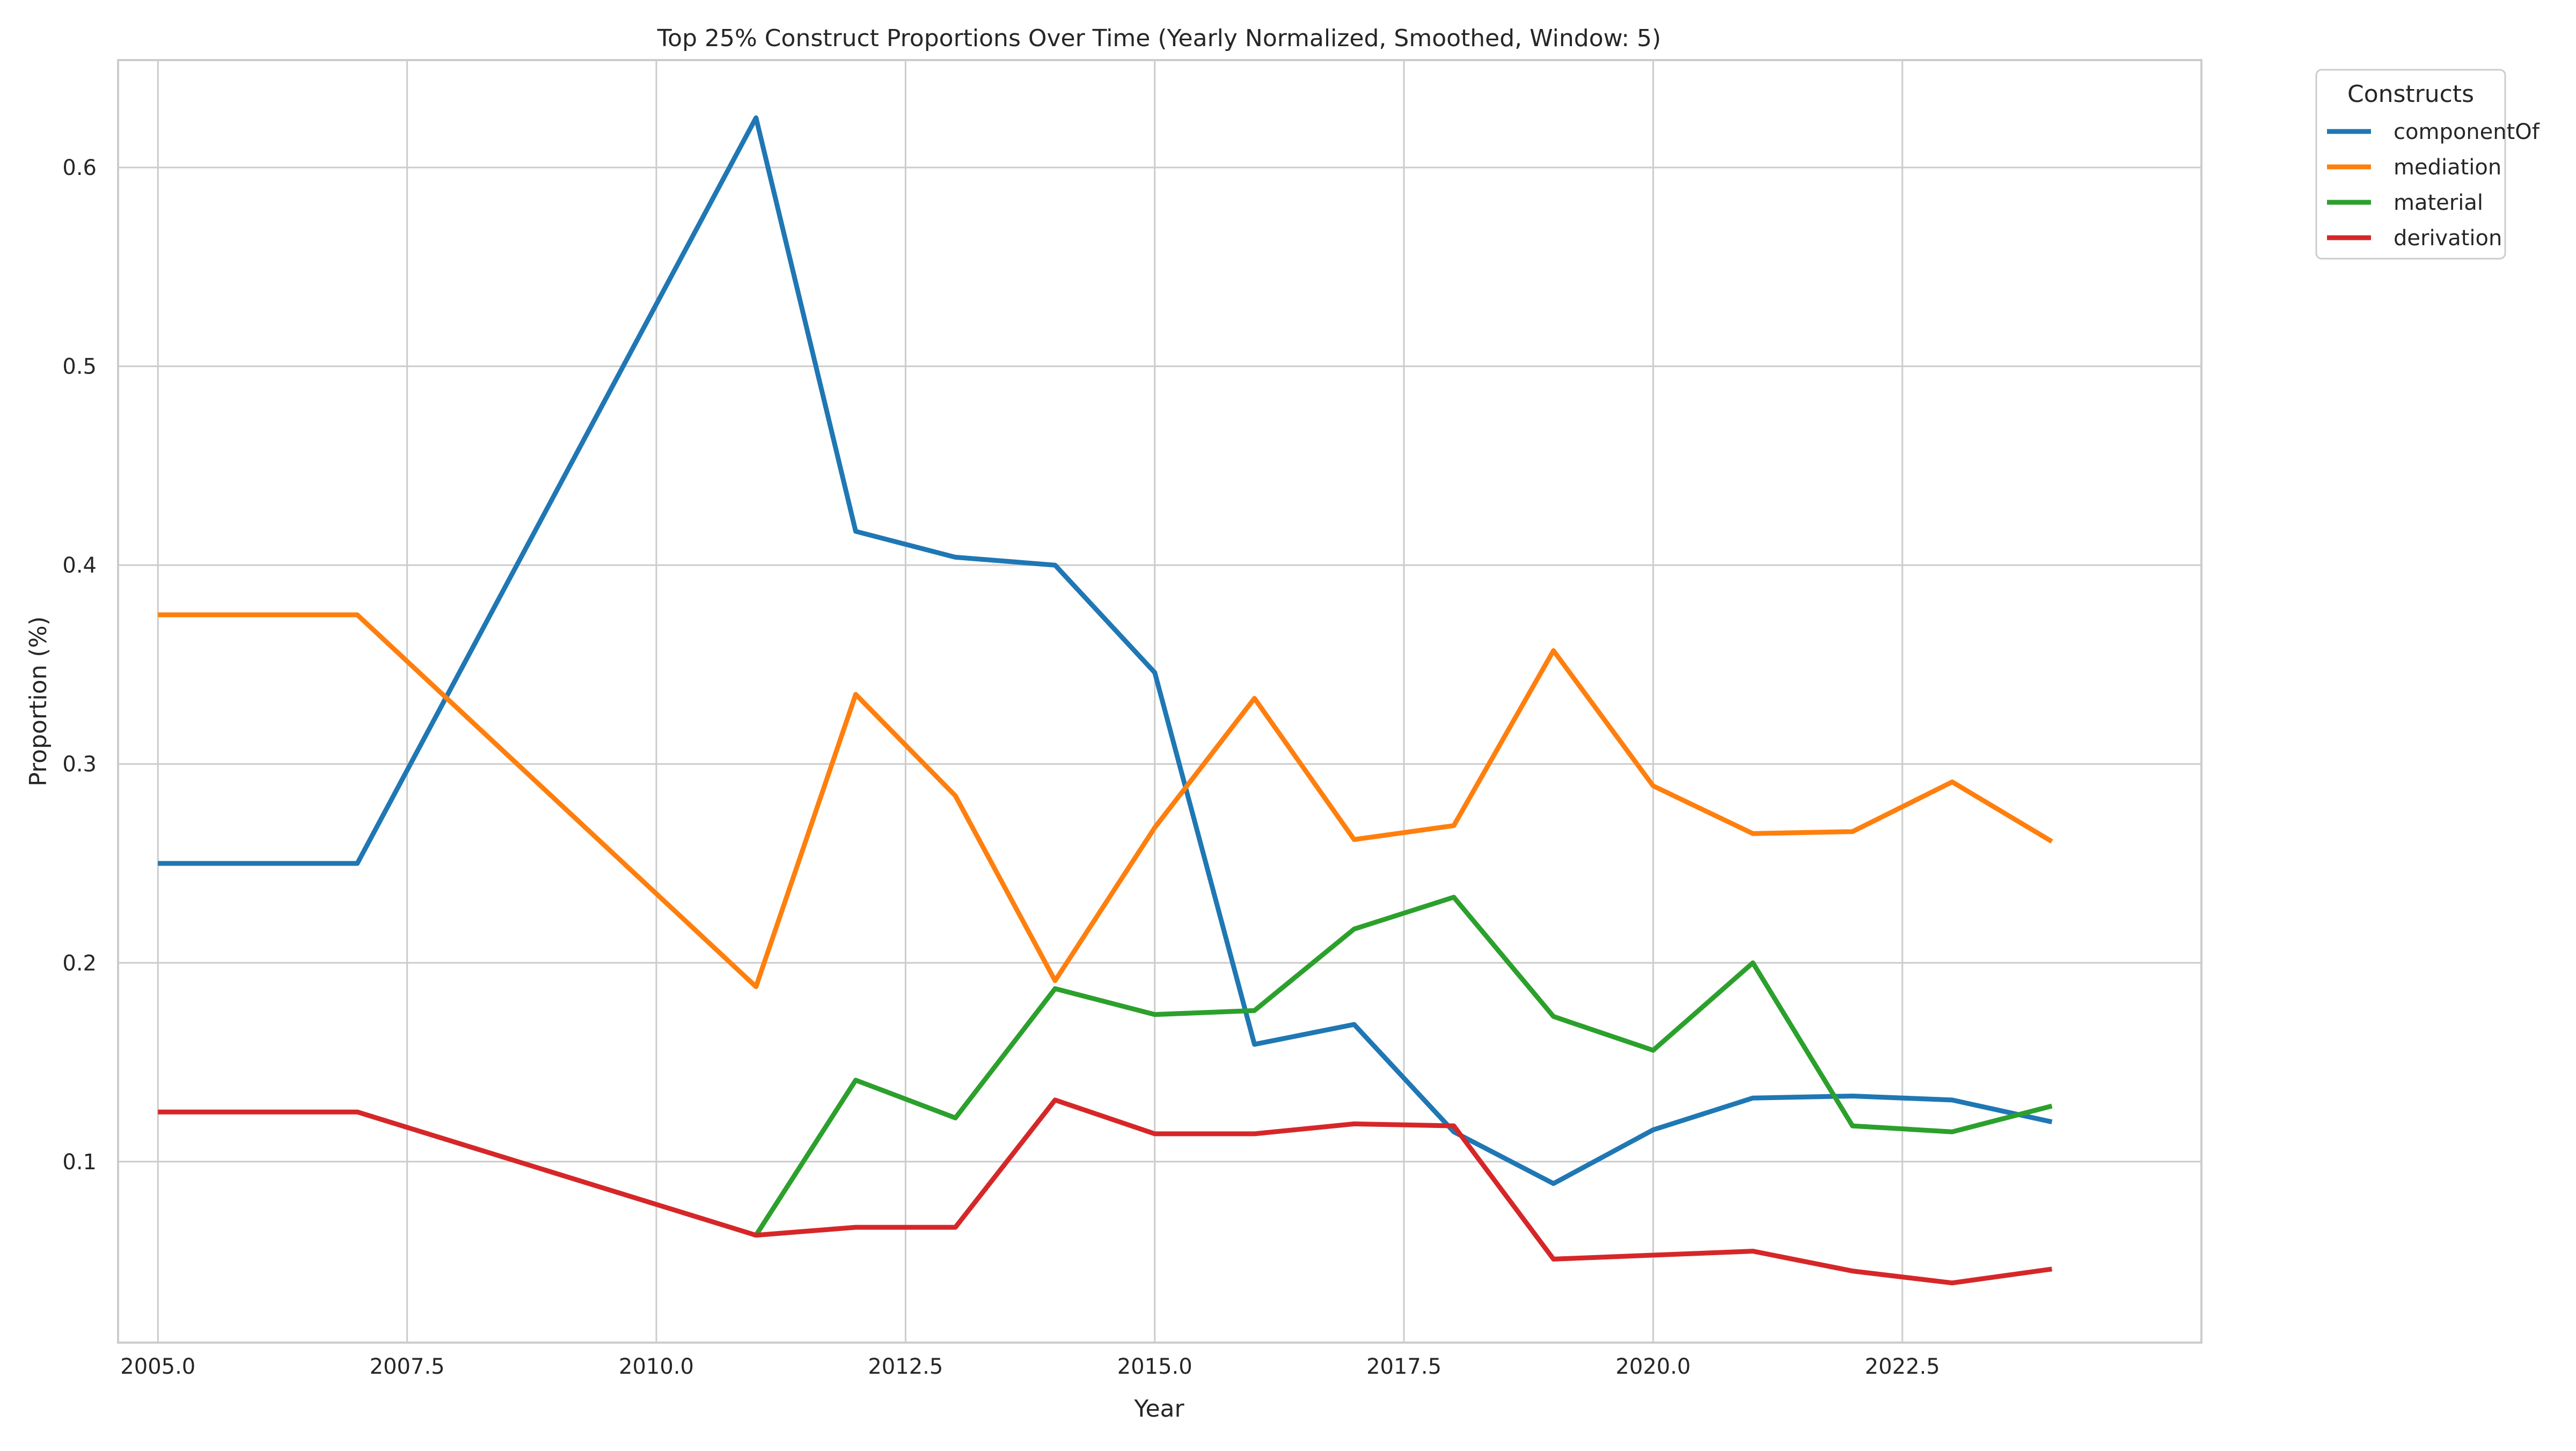  What do you see at coordinates (79, 665) in the screenshot?
I see `y-tick-labels: 0.1 0.2 0.3 0.4 0.5 0.6` at bounding box center [79, 665].